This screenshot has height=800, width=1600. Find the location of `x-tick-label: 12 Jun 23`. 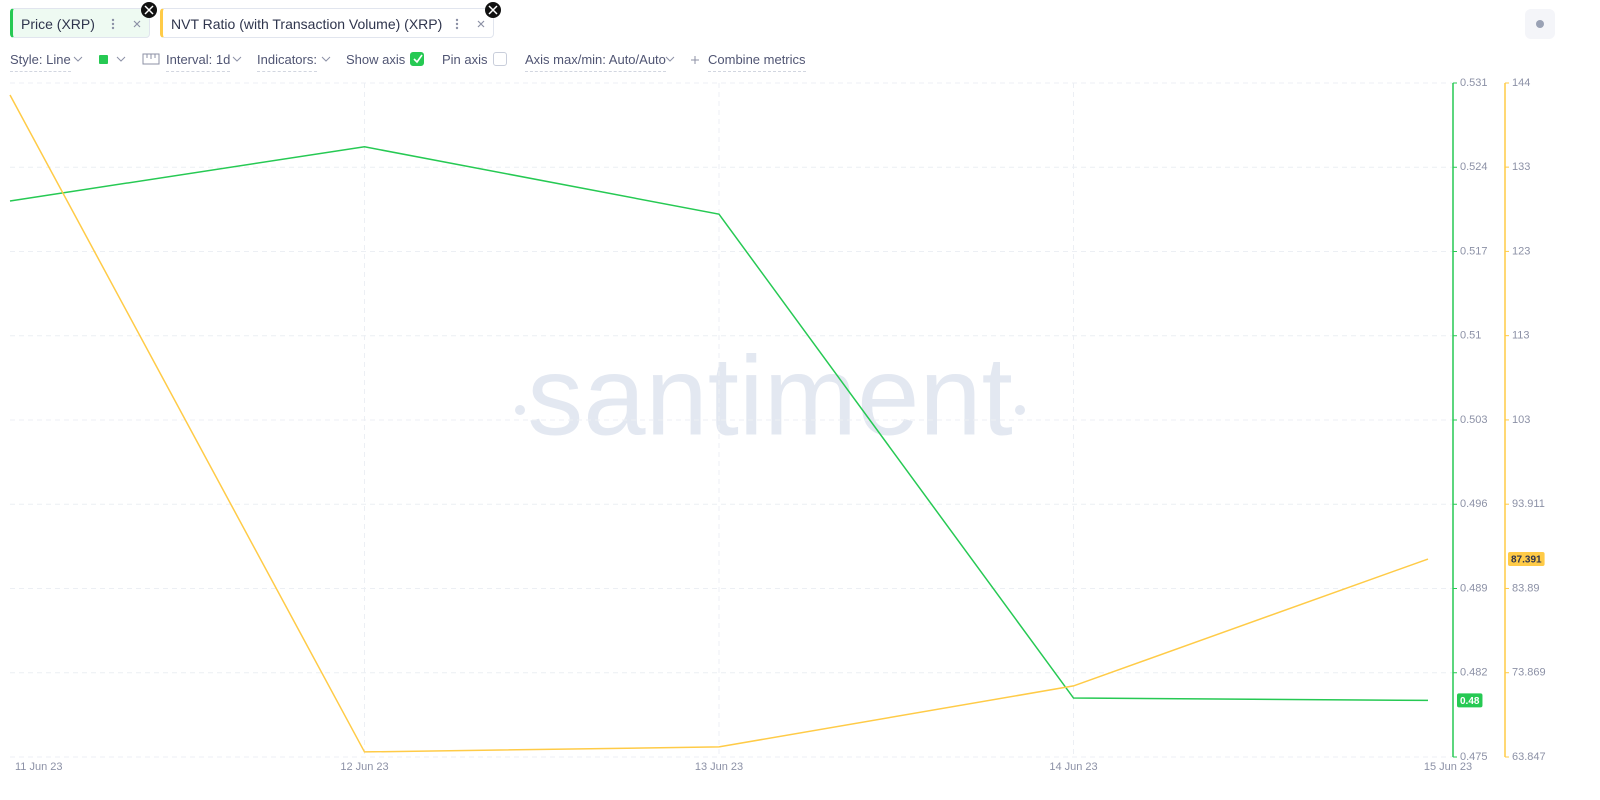

x-tick-label: 12 Jun 23 is located at coordinates (364, 767).